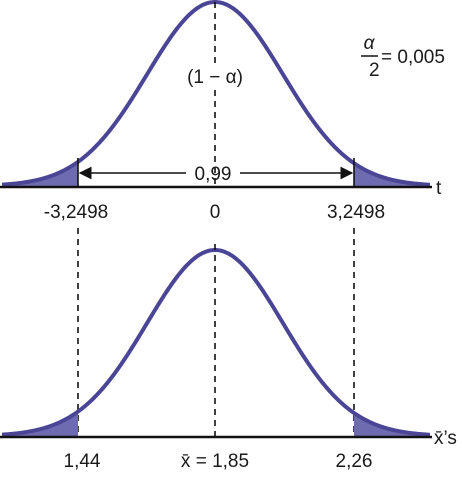  What do you see at coordinates (76, 212) in the screenshot?
I see `top-tick-left: -3,2498` at bounding box center [76, 212].